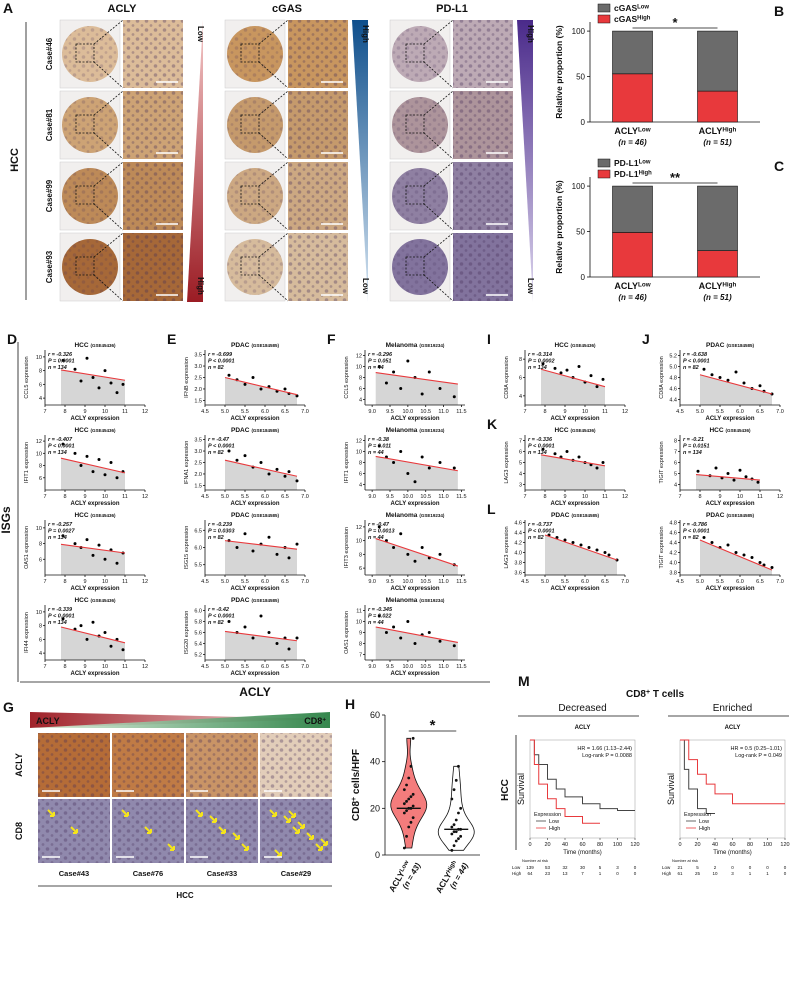 The image size is (795, 992). What do you see at coordinates (380, 355) in the screenshot?
I see `stat-label: r = -0.296` at bounding box center [380, 355].